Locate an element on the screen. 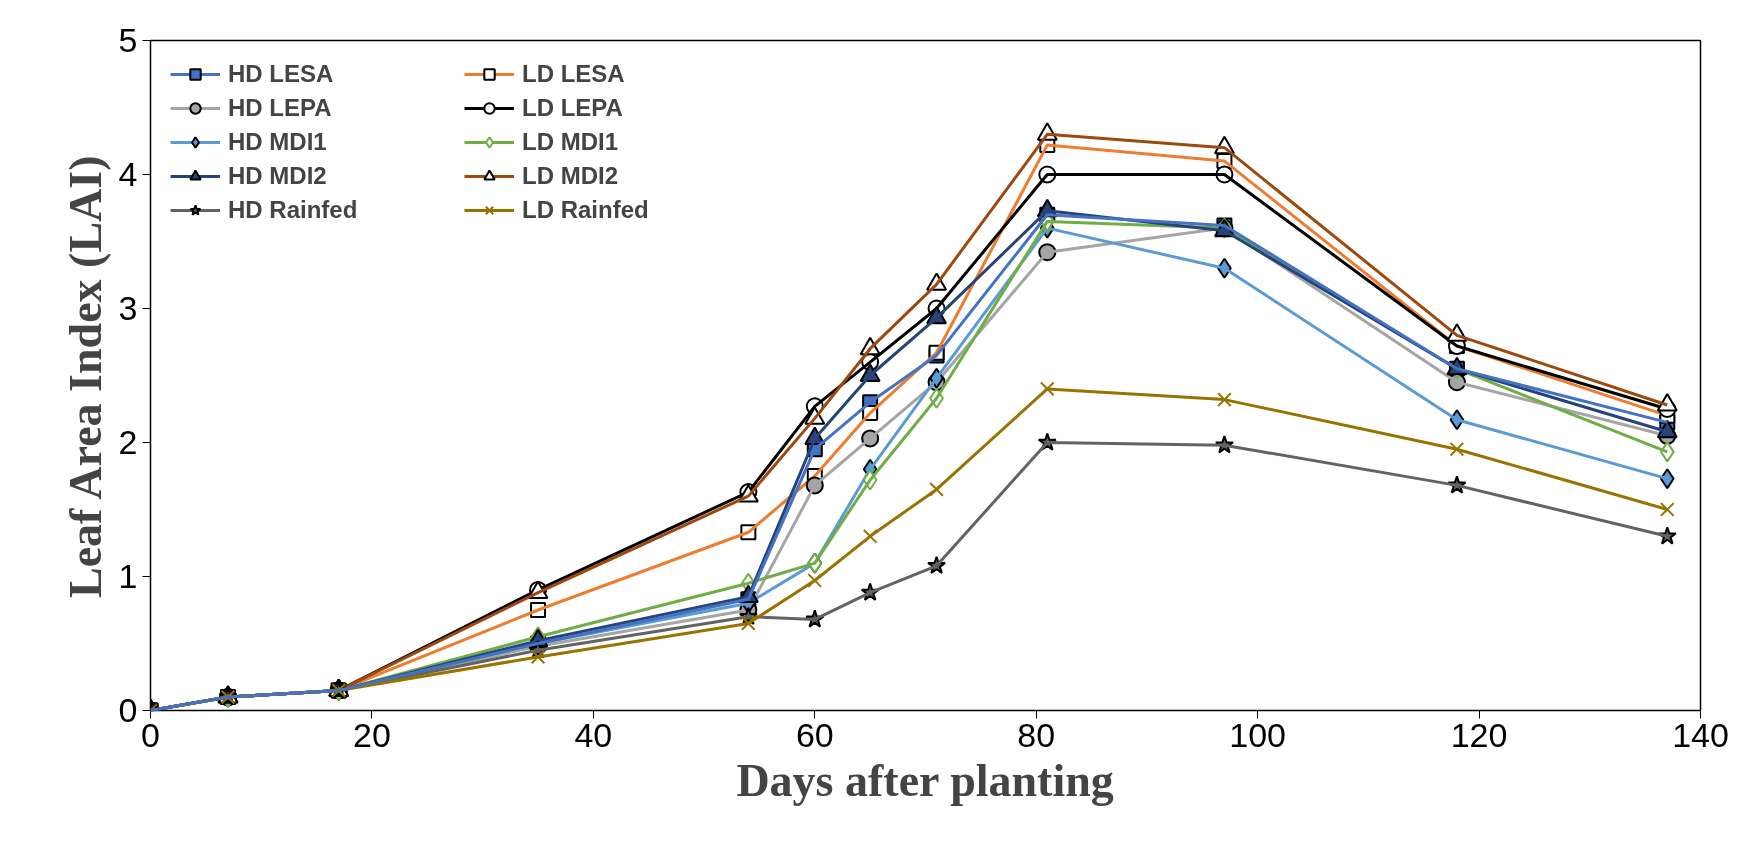 The width and height of the screenshot is (1749, 858). x-tick-label: 40 is located at coordinates (593, 734).